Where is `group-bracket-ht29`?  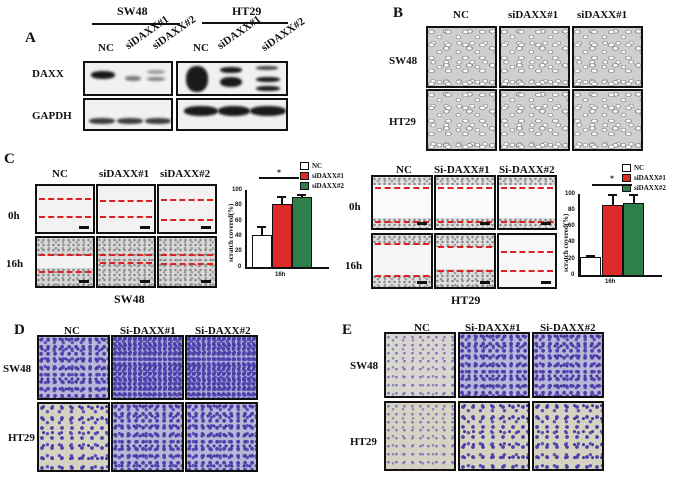
group-bracket-ht29 is located at coordinates (245, 23).